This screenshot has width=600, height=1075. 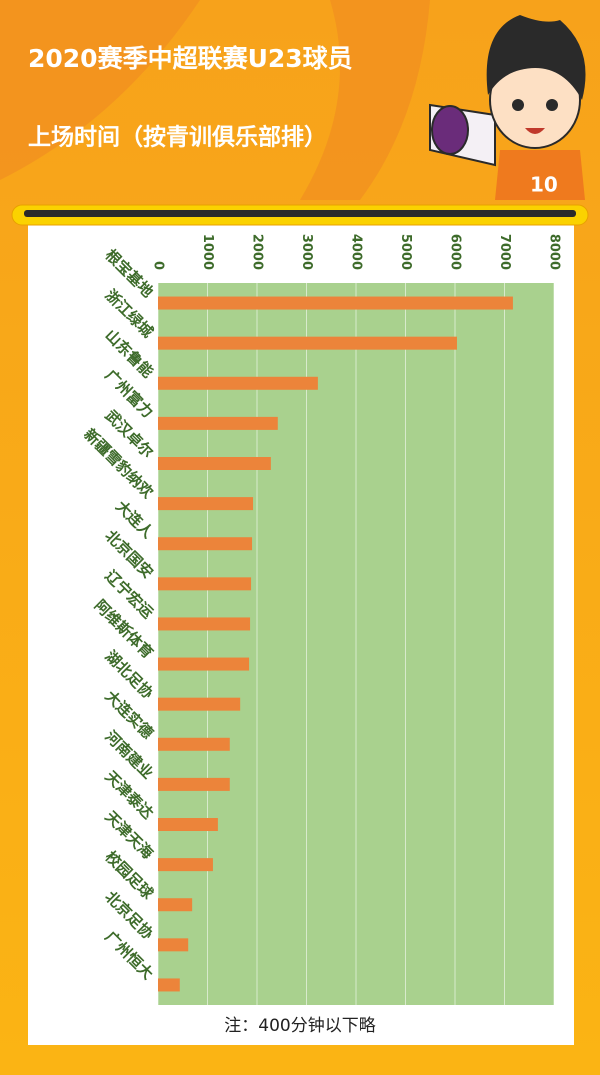 What do you see at coordinates (507, 107) in the screenshot?
I see `mascot: 10` at bounding box center [507, 107].